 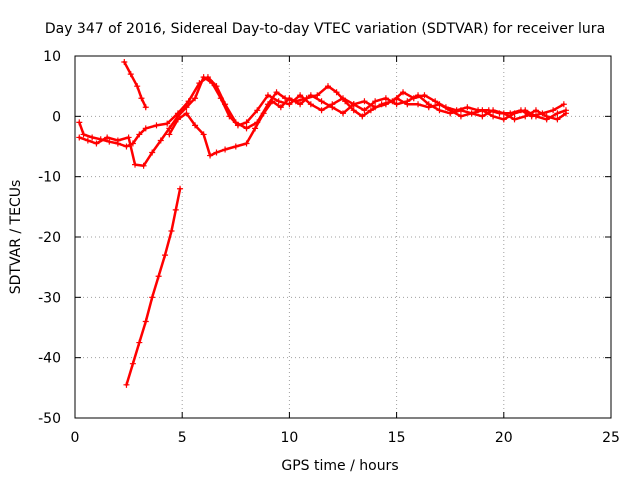 What do you see at coordinates (56, 117) in the screenshot?
I see `y-tick-label: 0` at bounding box center [56, 117].